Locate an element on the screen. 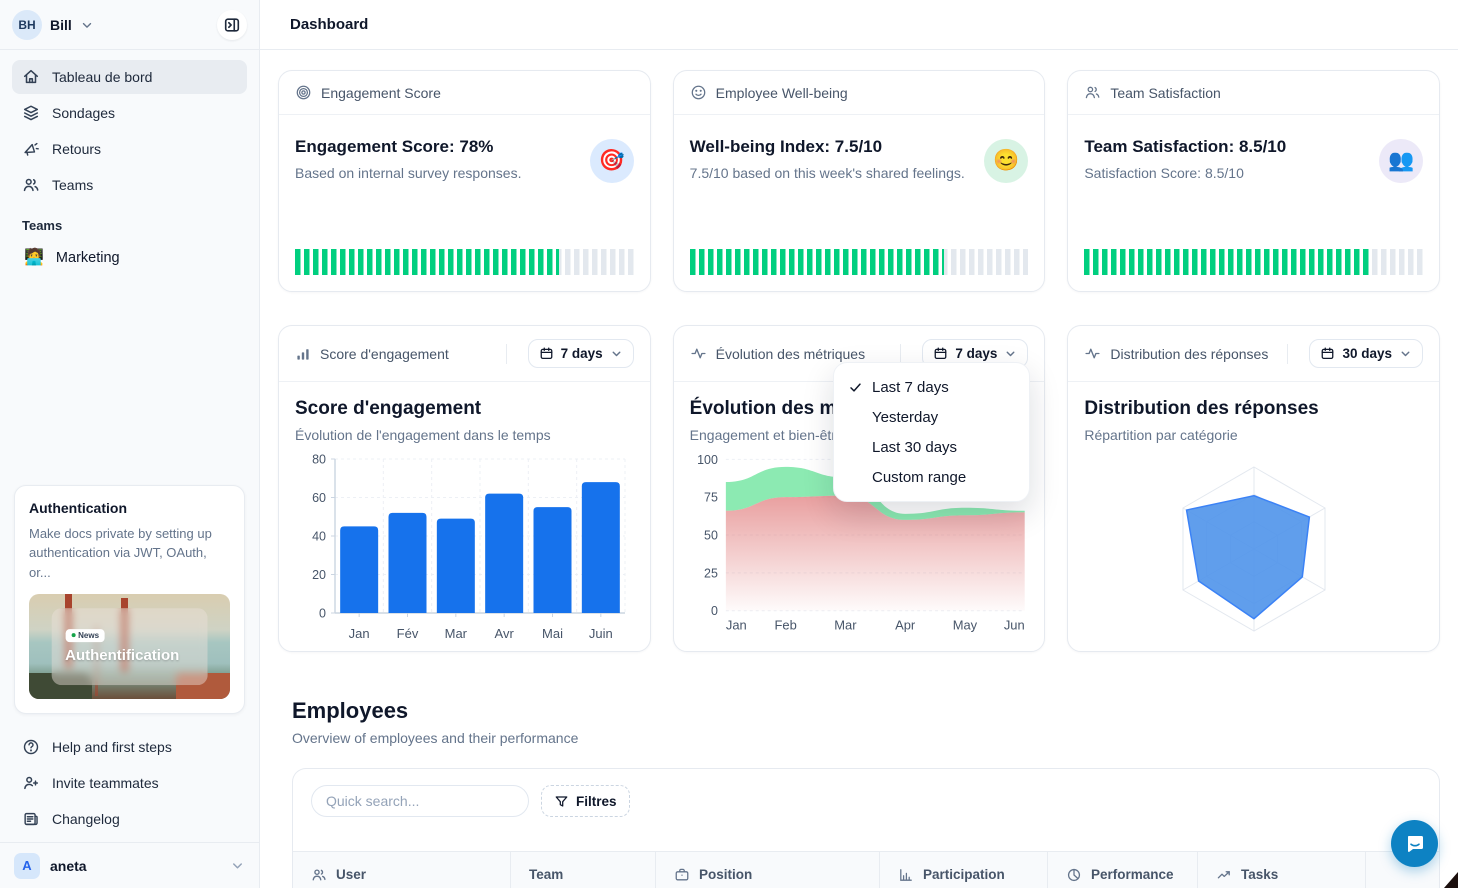  footer-item-label: Invite teammates is located at coordinates (105, 783).